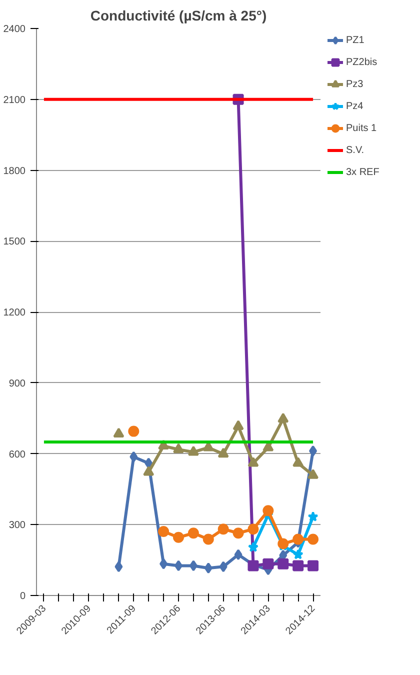 The image size is (420, 675). What do you see at coordinates (14, 242) in the screenshot?
I see `y-tick-label: 1500` at bounding box center [14, 242].